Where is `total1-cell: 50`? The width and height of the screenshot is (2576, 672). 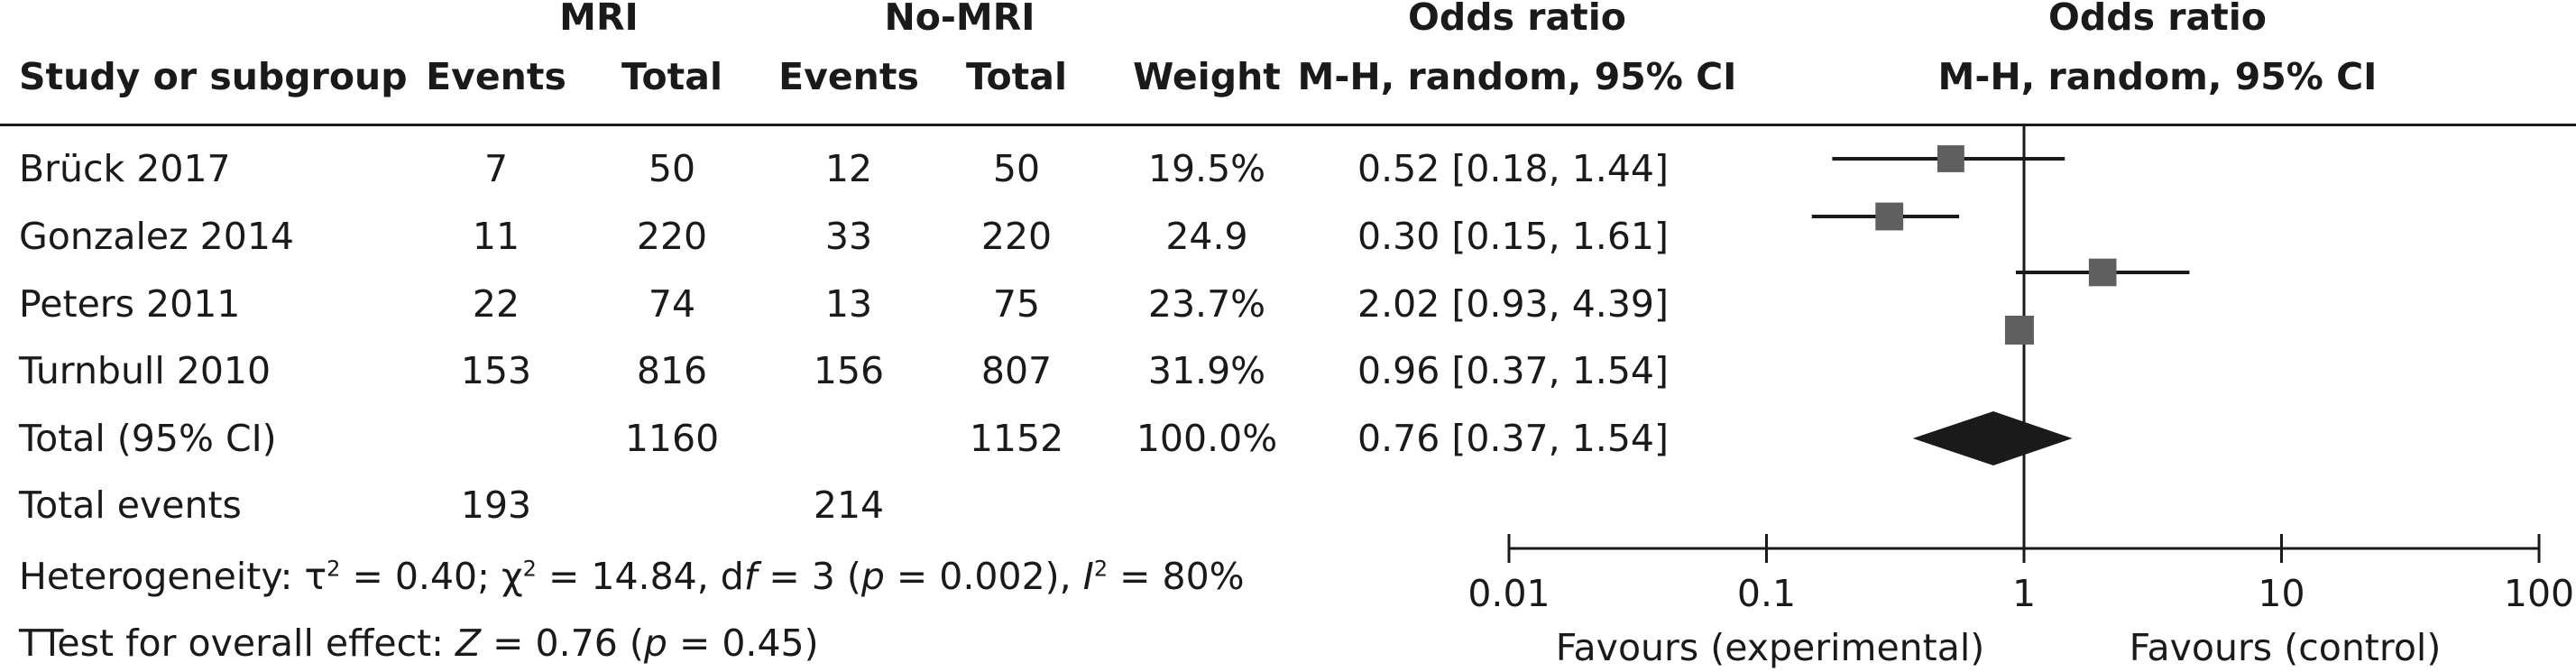 total1-cell: 50 is located at coordinates (672, 168).